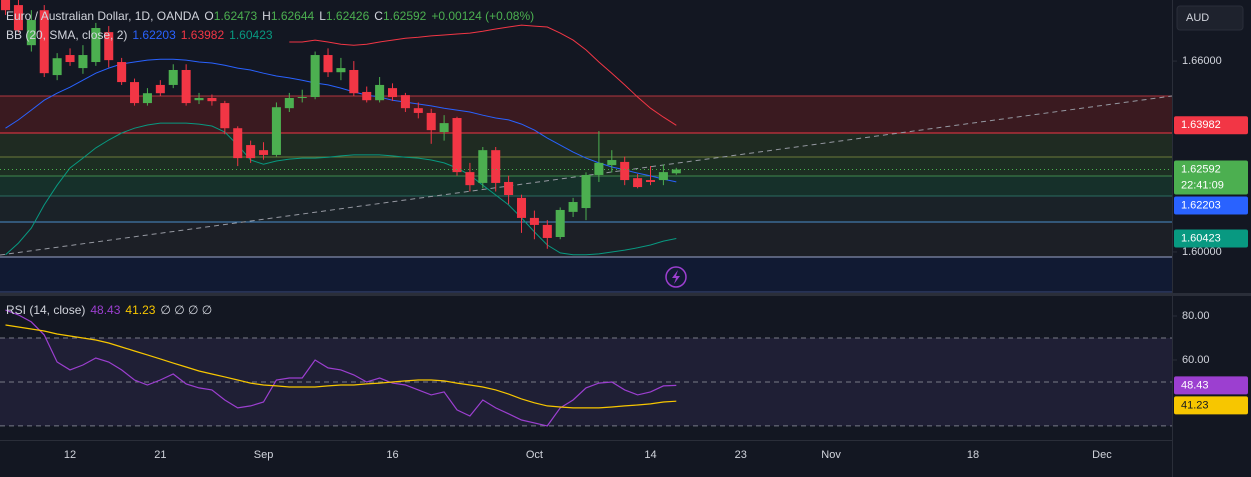 Image resolution: width=1251 pixels, height=477 pixels. What do you see at coordinates (534, 455) in the screenshot?
I see `x-tick-label: Oct` at bounding box center [534, 455].